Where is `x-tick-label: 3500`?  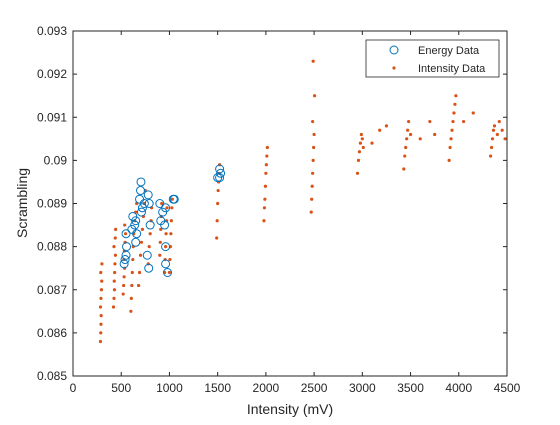
x-tick-label: 3500 is located at coordinates (410, 388).